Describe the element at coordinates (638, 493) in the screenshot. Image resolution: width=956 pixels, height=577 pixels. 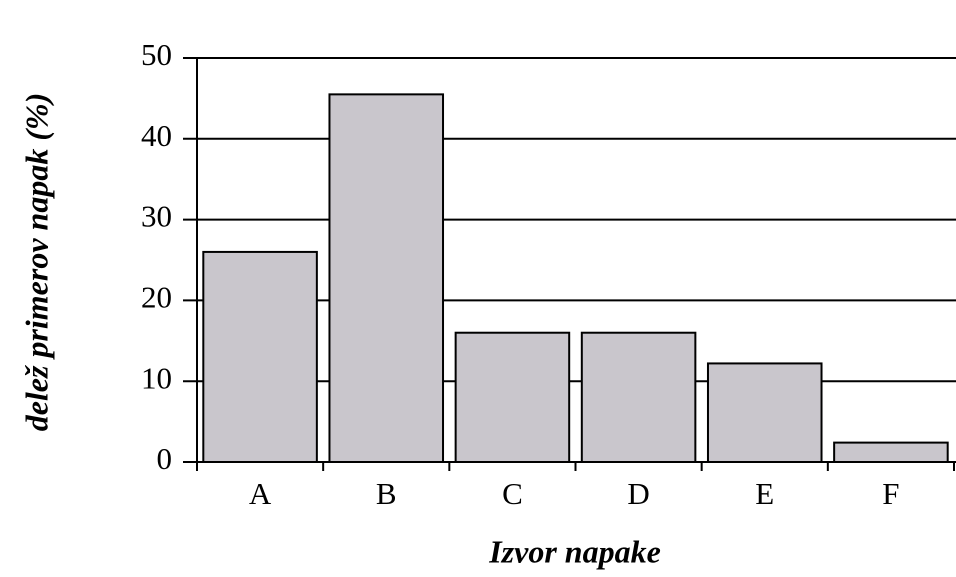
I see `x-tick-label: D` at that location.